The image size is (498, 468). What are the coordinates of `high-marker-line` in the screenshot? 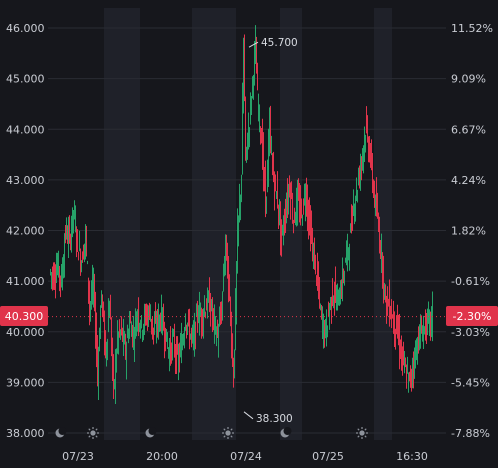 It's located at (253, 44).